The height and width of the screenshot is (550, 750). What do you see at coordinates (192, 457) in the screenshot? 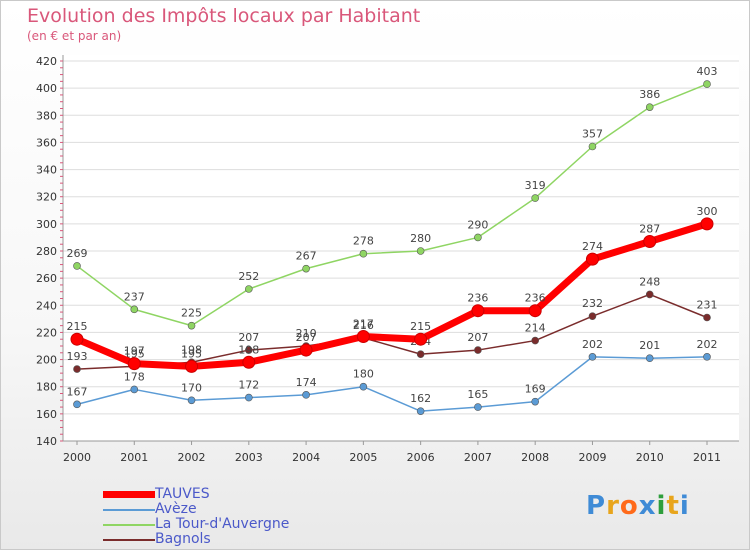
I see `x-tick-label: 2002` at bounding box center [192, 457].